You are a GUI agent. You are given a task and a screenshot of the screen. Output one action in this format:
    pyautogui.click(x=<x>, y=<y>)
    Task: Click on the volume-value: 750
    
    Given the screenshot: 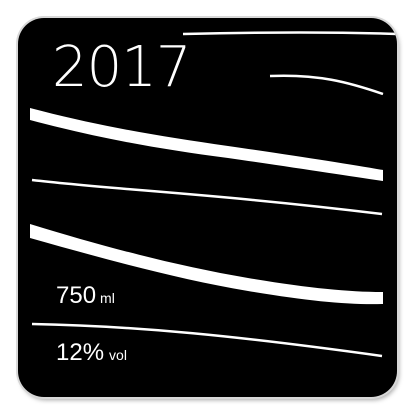 What is the action you would take?
    pyautogui.click(x=76, y=295)
    